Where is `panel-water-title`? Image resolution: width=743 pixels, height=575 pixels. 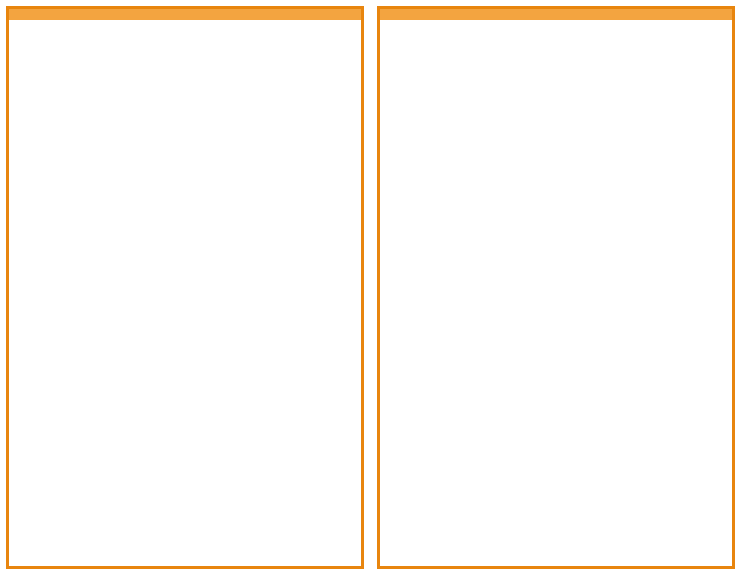
panel-water-title is located at coordinates (185, 14).